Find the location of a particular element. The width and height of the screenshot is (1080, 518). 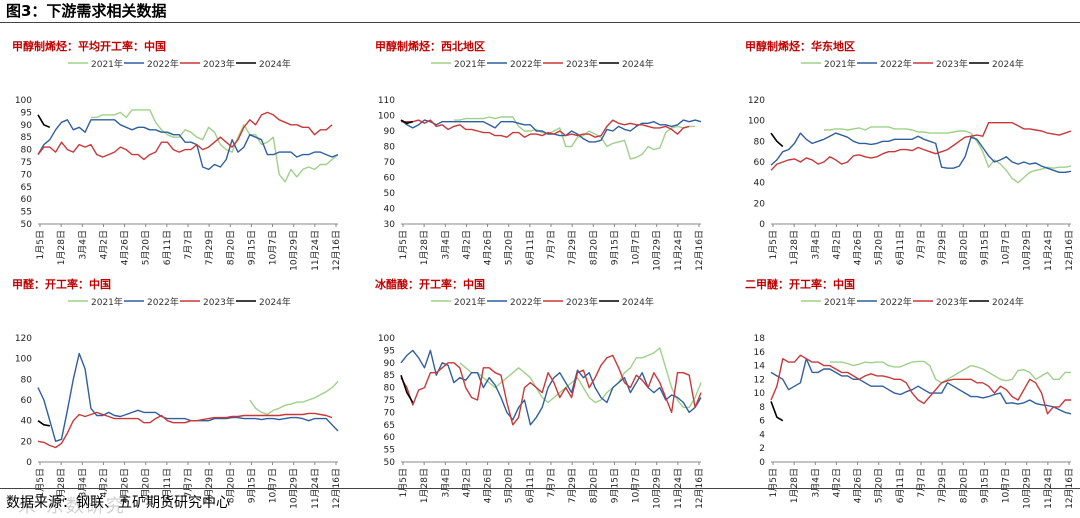

source-note: 数据来源：钢联、五矿期货研究中心 is located at coordinates (118, 503).